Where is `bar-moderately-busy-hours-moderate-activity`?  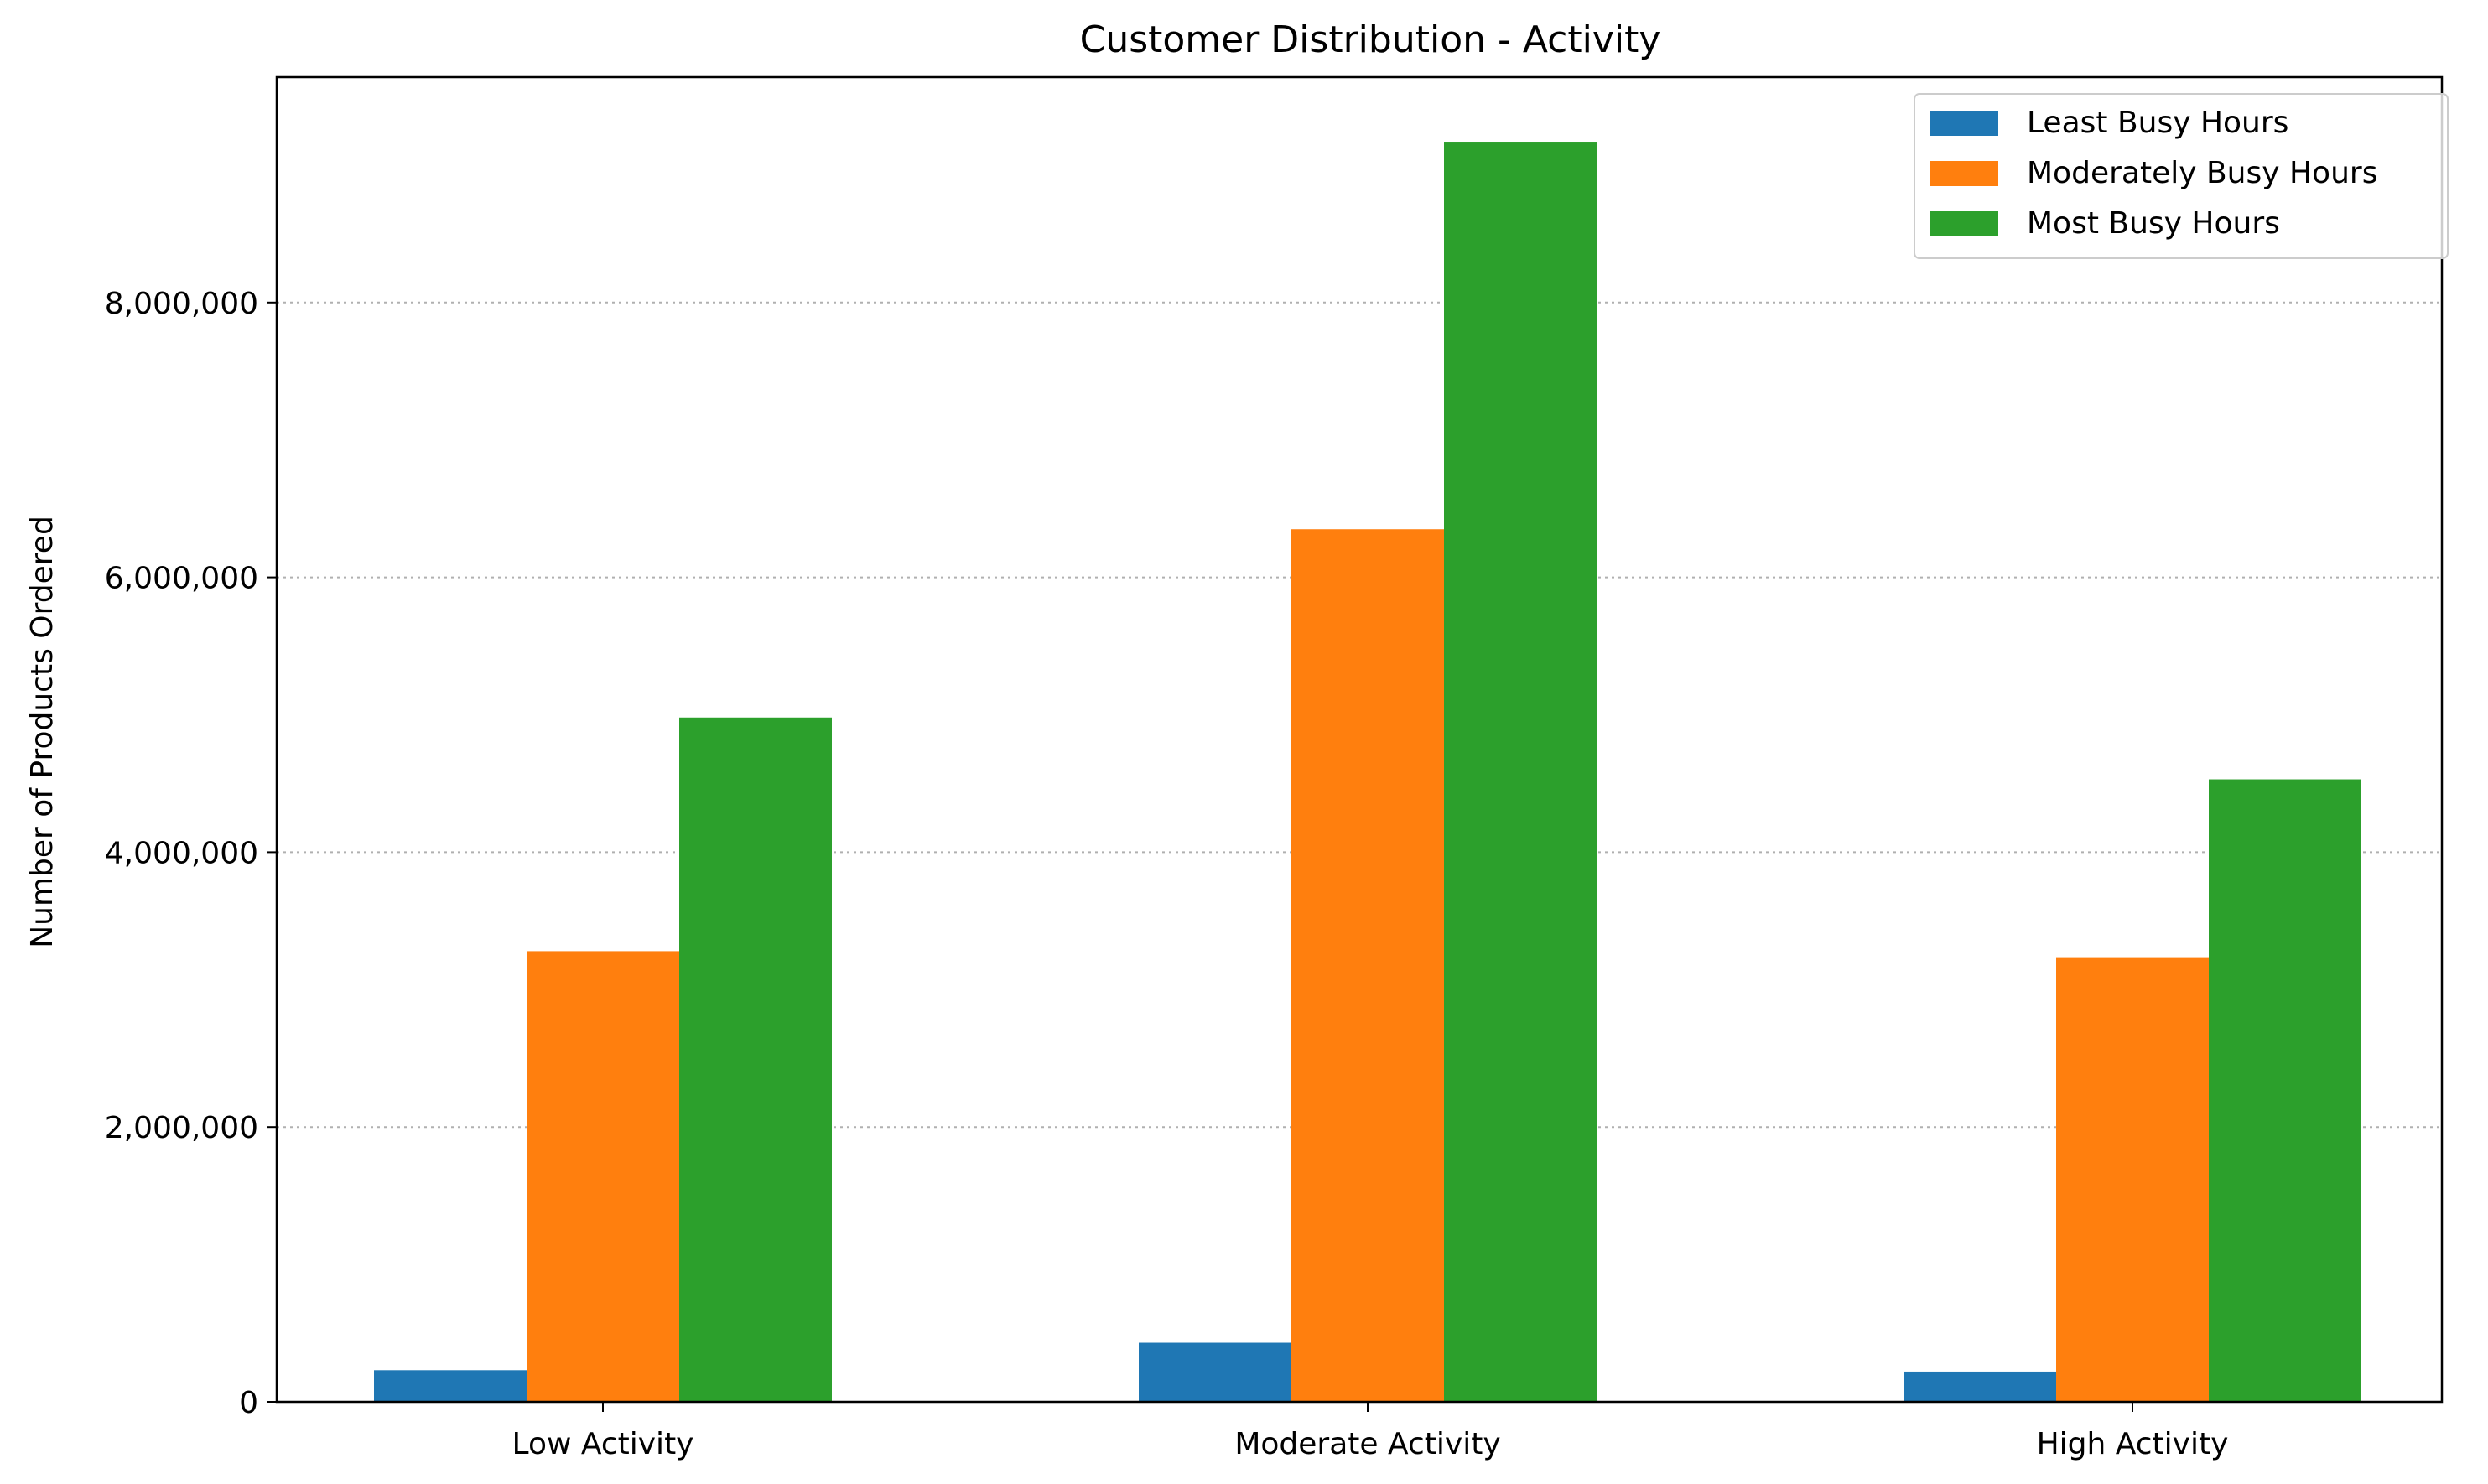
bar-moderately-busy-hours-moderate-activity is located at coordinates (1368, 965).